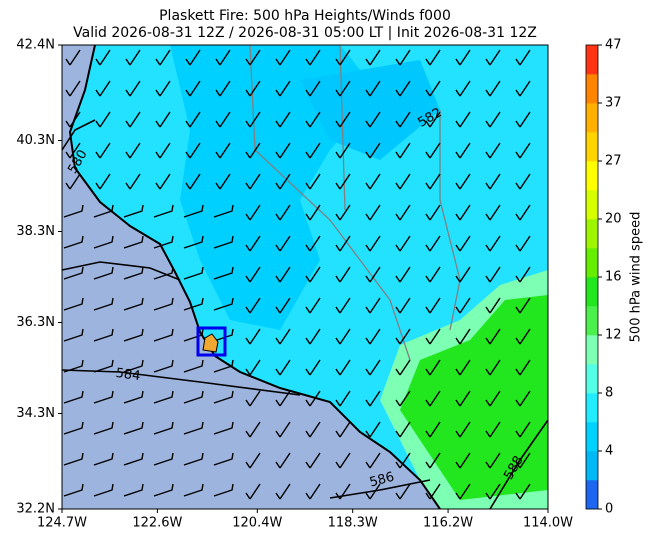 This screenshot has width=652, height=547. I want to click on colorbar-tick-label: 27, so click(613, 161).